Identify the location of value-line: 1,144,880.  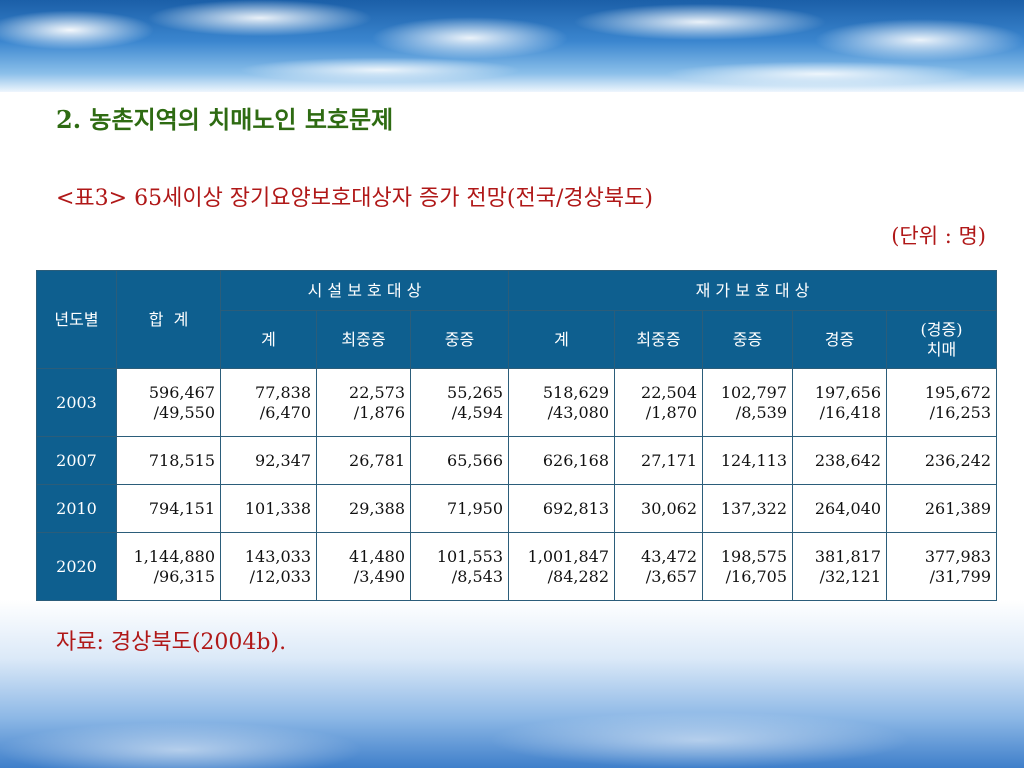
(174, 556).